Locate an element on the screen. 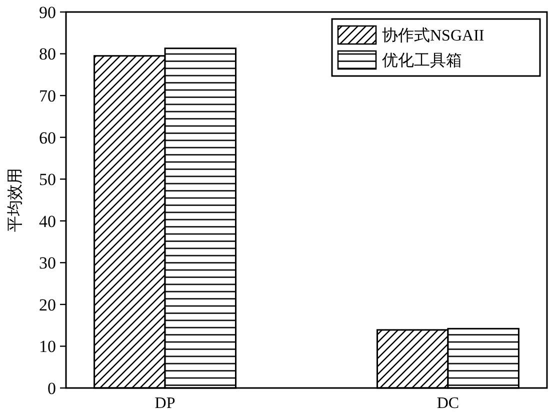 The image size is (549, 415). x-tick-label: DC is located at coordinates (448, 403).